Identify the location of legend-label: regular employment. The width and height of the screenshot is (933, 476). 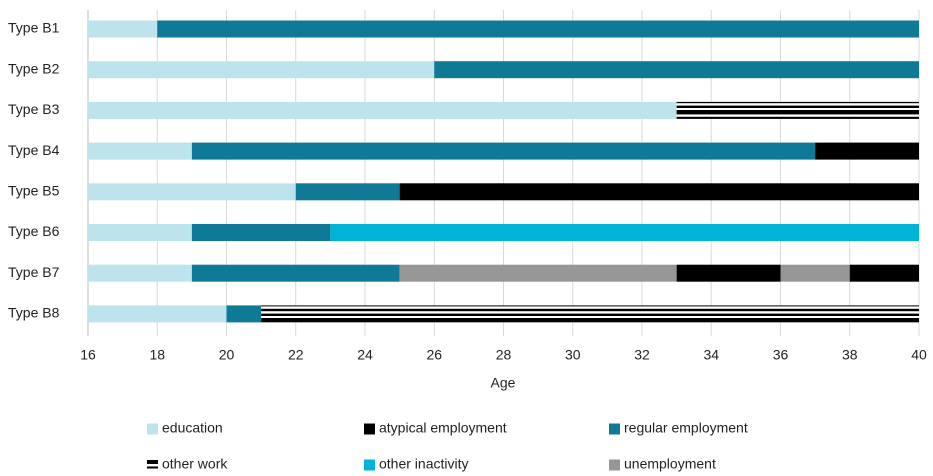
(686, 428).